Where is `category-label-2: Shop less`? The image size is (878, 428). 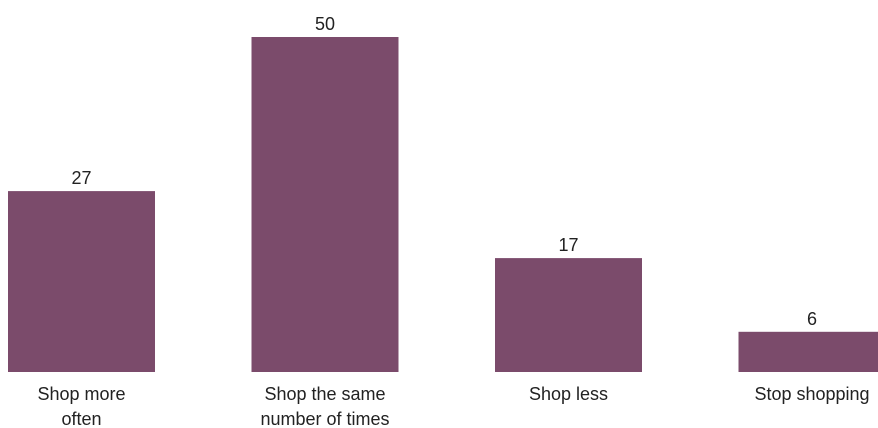 category-label-2: Shop less is located at coordinates (568, 394).